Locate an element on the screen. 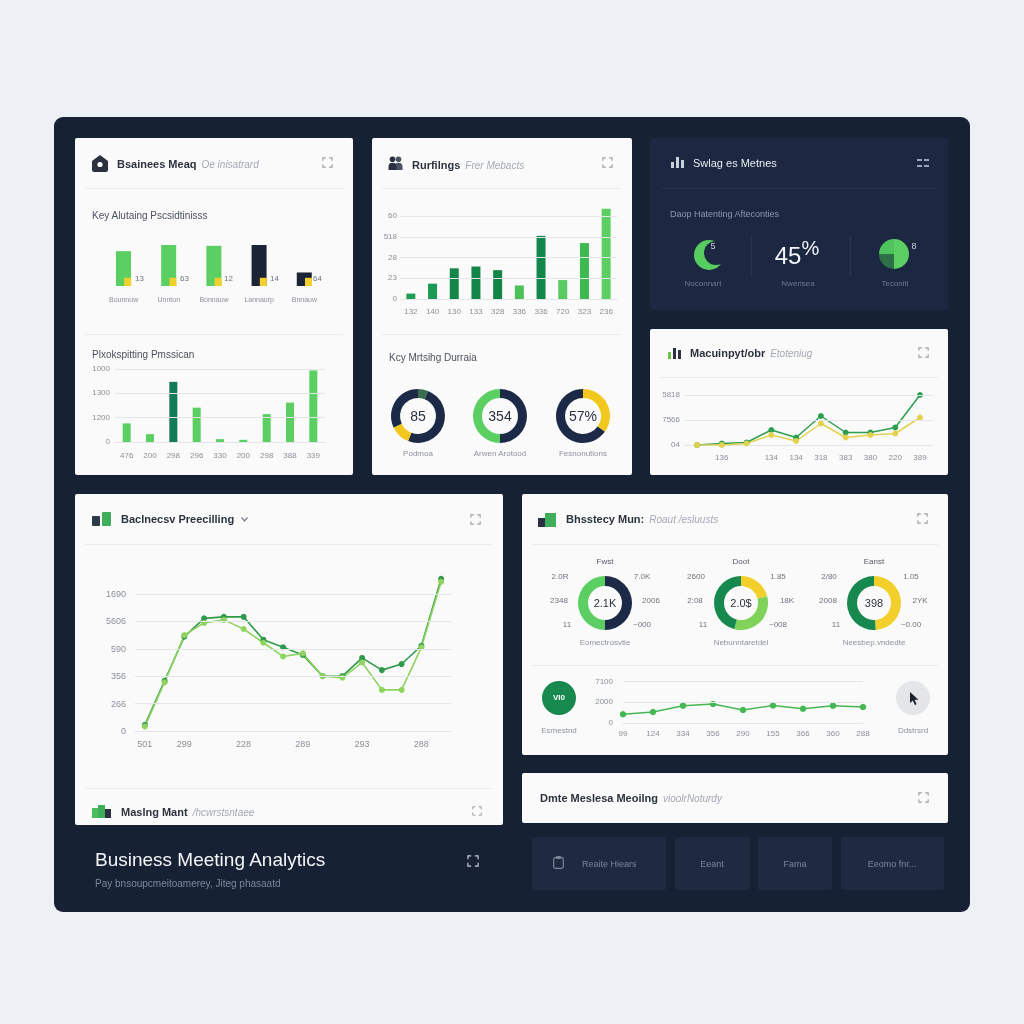 This screenshot has width=1024, height=1024. text: 0 is located at coordinates (107, 442).